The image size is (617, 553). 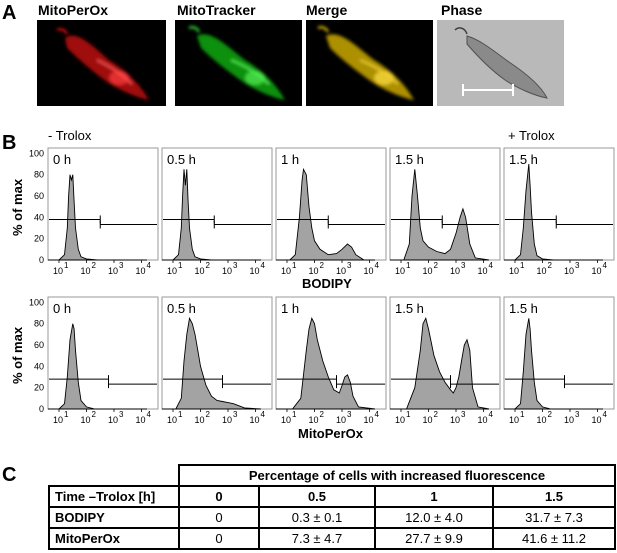 What do you see at coordinates (114, 538) in the screenshot?
I see `row-label-mitoperox: MitoPerOx` at bounding box center [114, 538].